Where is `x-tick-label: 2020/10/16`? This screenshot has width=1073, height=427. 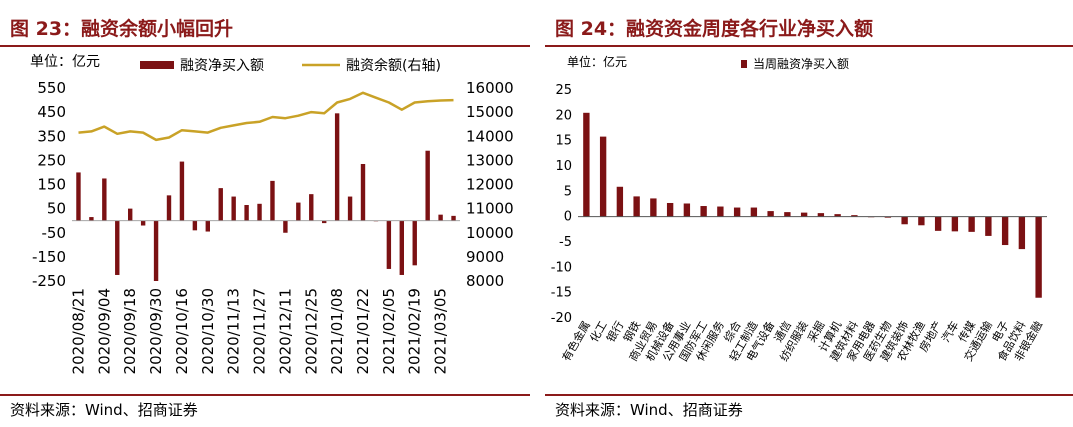 x-tick-label: 2020/10/16 is located at coordinates (182, 331).